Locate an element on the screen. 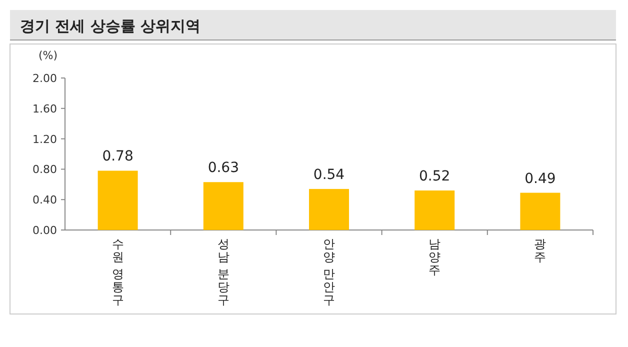 The width and height of the screenshot is (628, 347). y-tick-label: 1.20 is located at coordinates (44, 139).